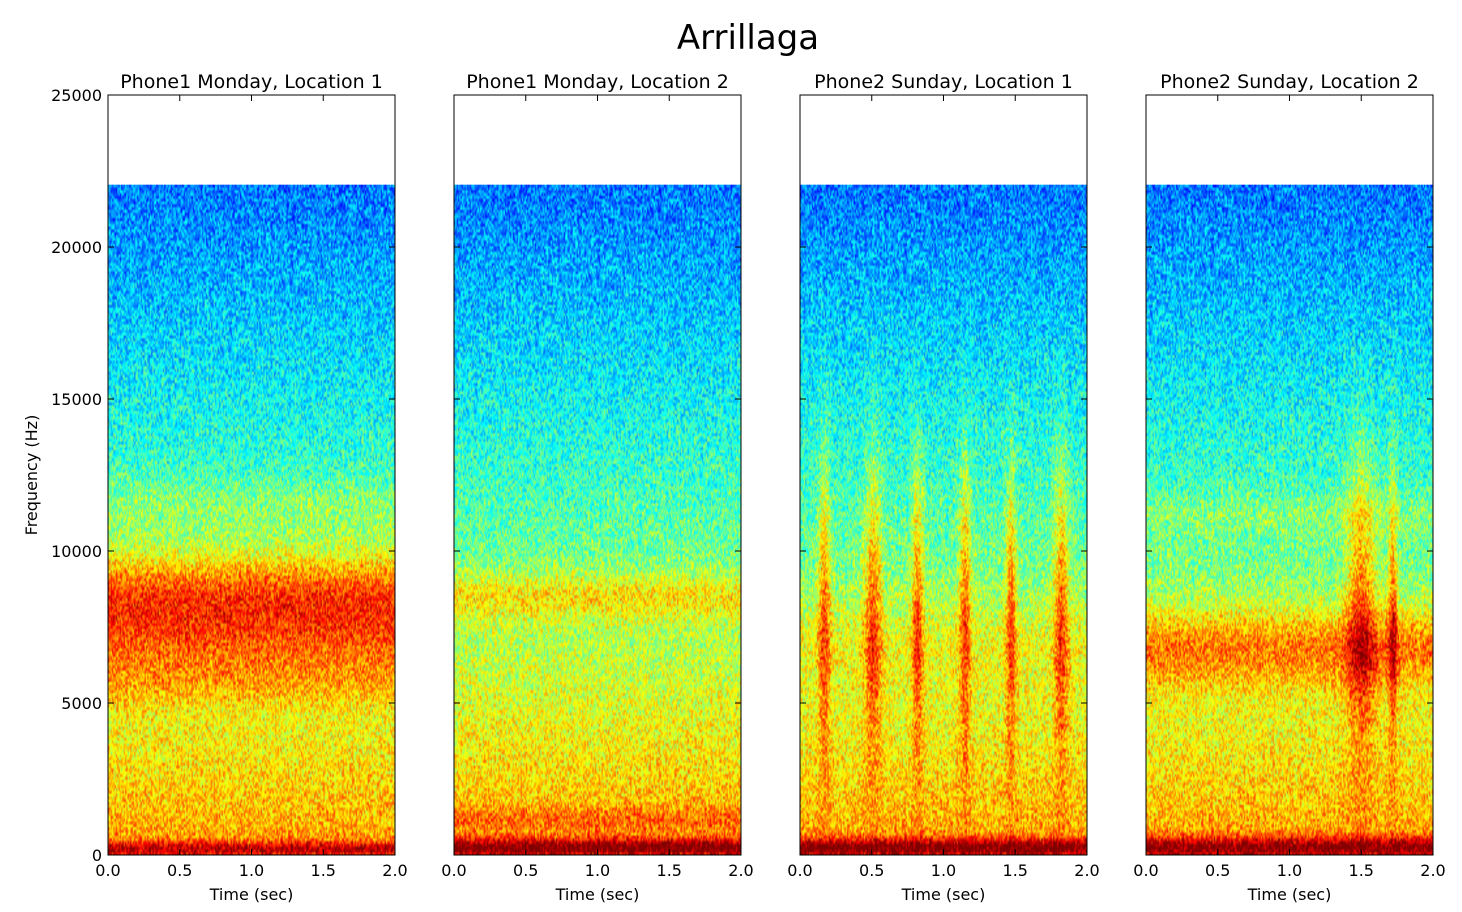 The image size is (1462, 912). Describe the element at coordinates (943, 82) in the screenshot. I see `panel-title: Phone2 Sunday, Location 1` at that location.